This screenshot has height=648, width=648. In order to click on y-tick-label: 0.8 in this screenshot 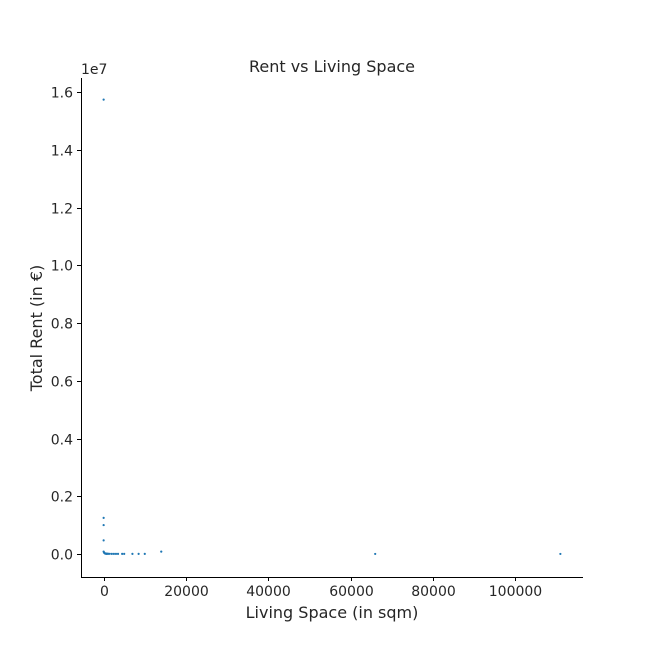, I will do `click(62, 325)`.